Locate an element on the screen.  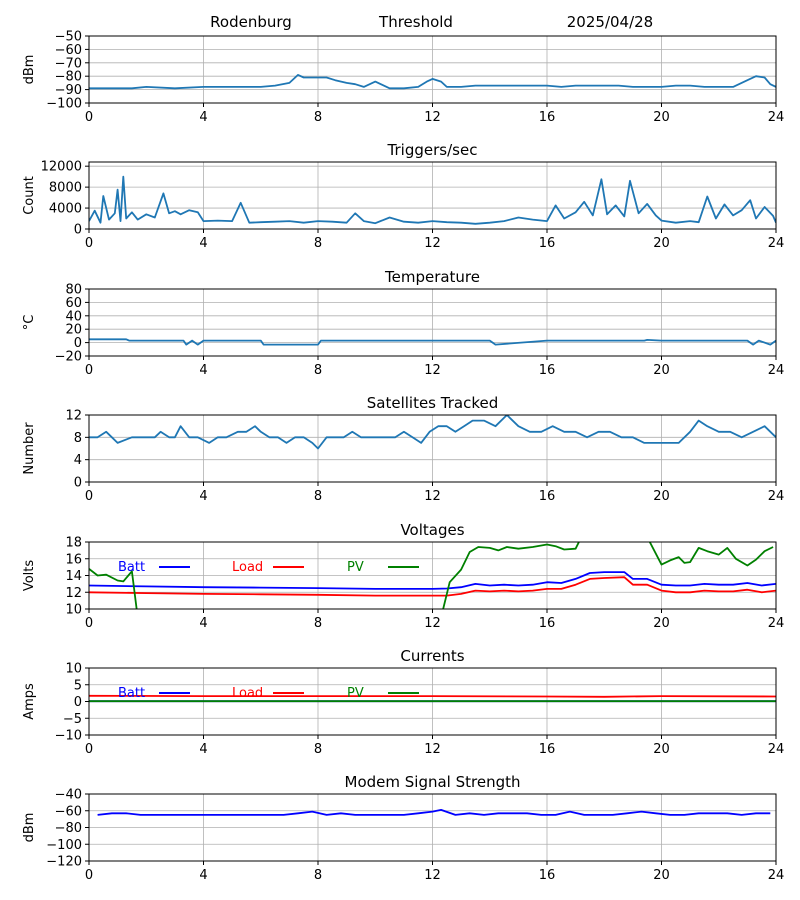
chart-satellites: Satellites Tracked 0 4 8 12 16 20 24 0 4 8 12 Number is located at coordinates (403, 449).